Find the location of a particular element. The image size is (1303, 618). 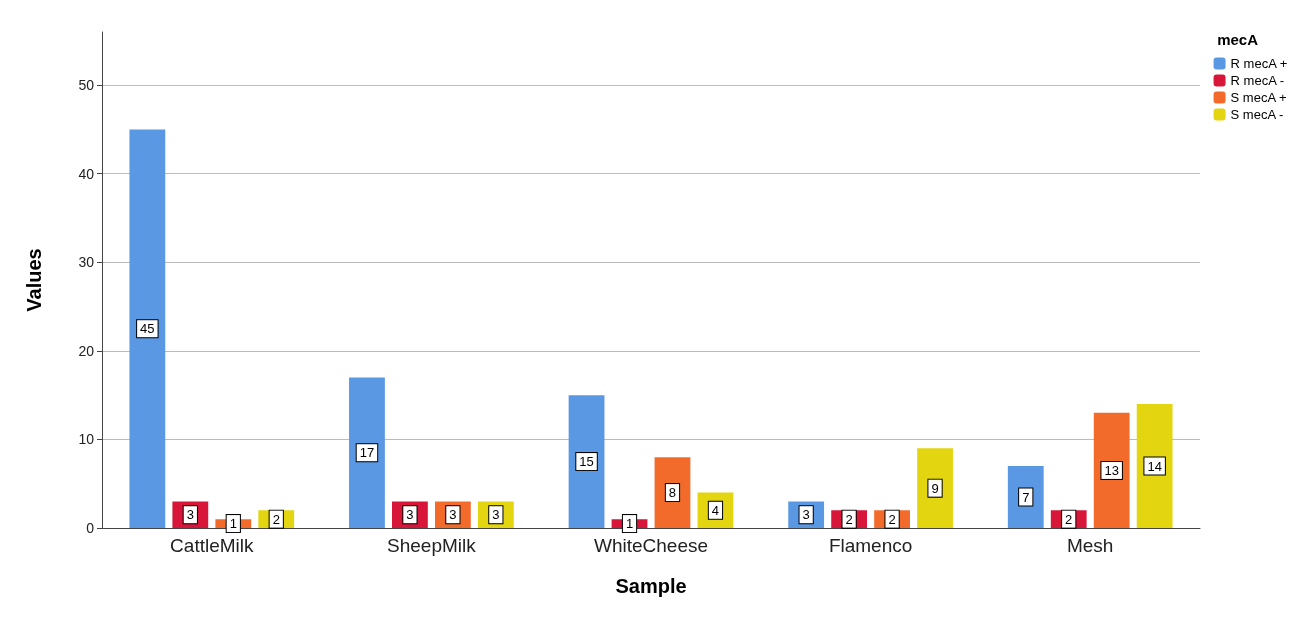

y-tick-label: 0 is located at coordinates (90, 528).